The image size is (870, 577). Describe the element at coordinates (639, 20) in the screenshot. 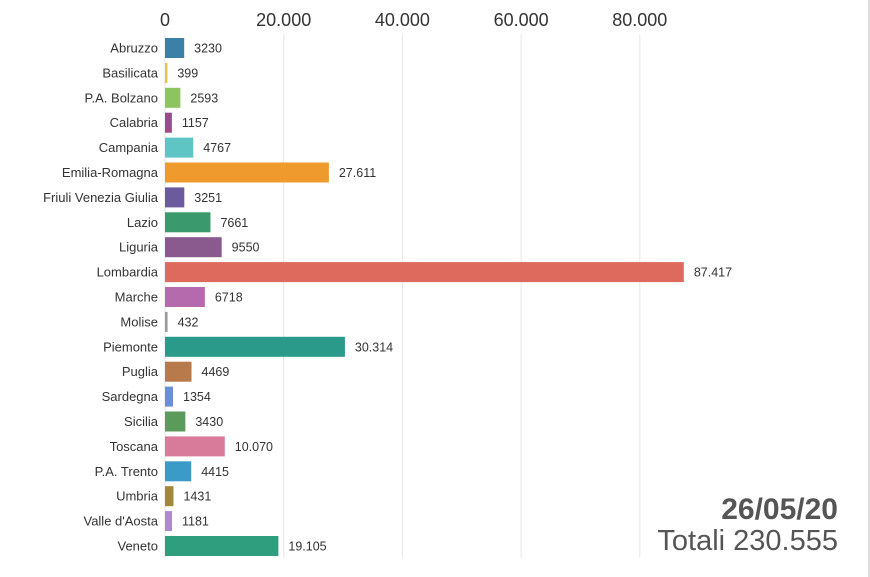

I see `x-tick-label: 80.000` at that location.